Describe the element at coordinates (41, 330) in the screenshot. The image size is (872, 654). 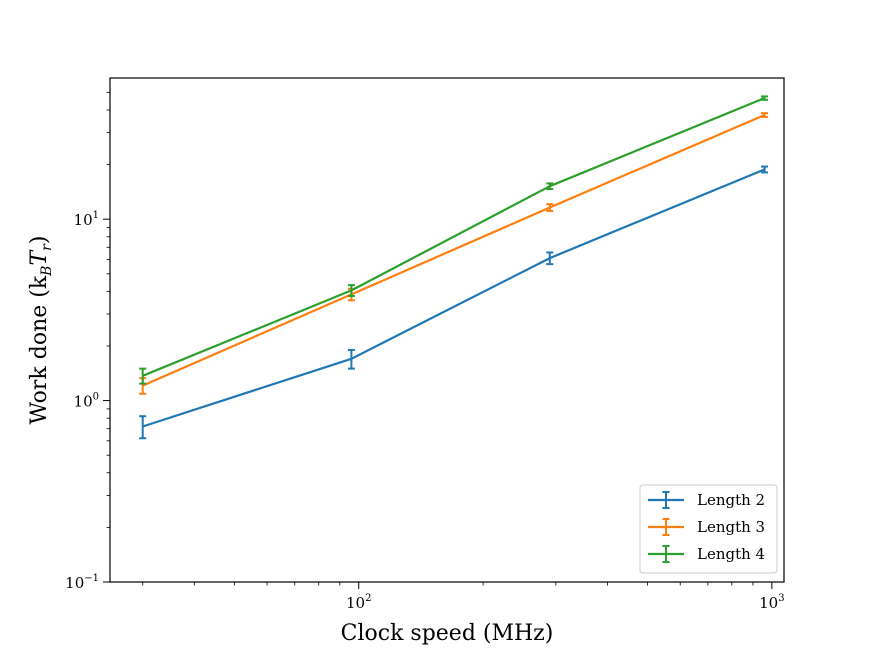
I see `y-axis-label: Work done (kBTr)` at that location.